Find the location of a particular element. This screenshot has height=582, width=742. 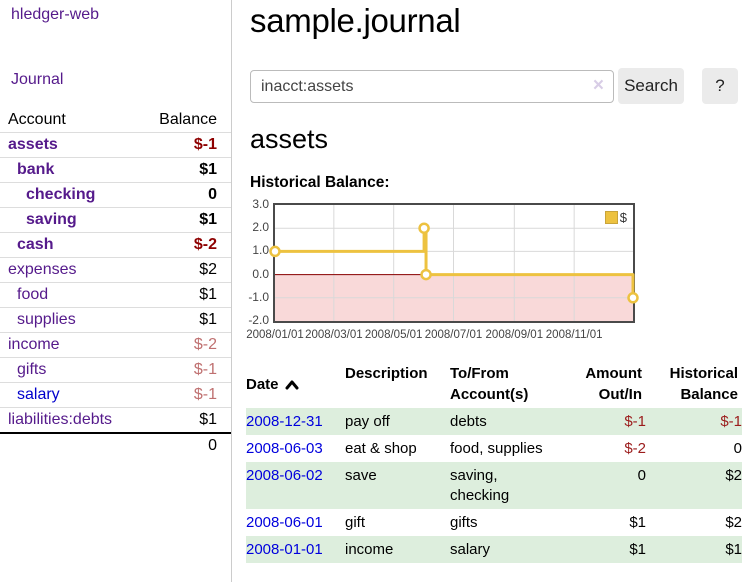

account-link: salary is located at coordinates (38, 394).